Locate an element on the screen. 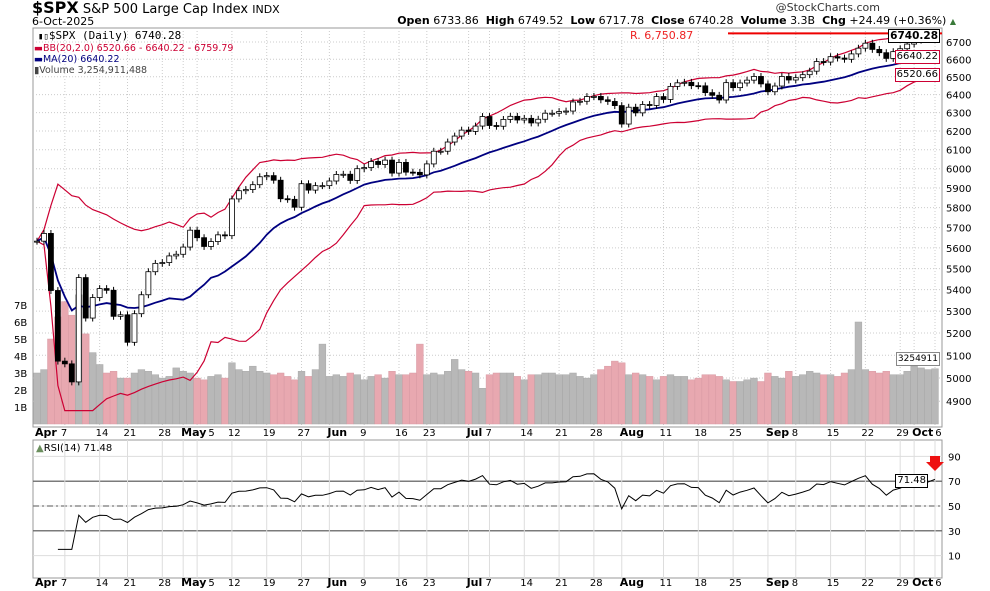 The height and width of the screenshot is (591, 990). red-down-arrow-icon is located at coordinates (935, 463).